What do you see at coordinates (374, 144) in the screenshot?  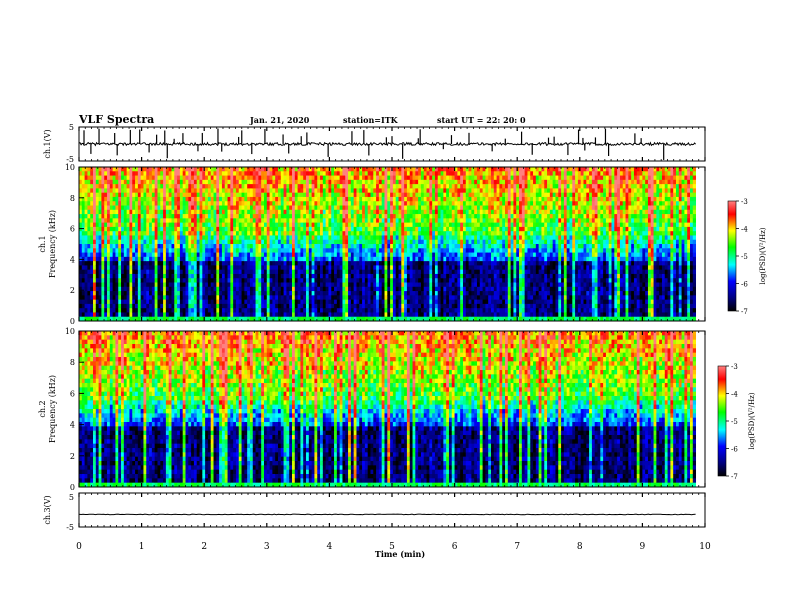 I see `ch1-spike-group` at bounding box center [374, 144].